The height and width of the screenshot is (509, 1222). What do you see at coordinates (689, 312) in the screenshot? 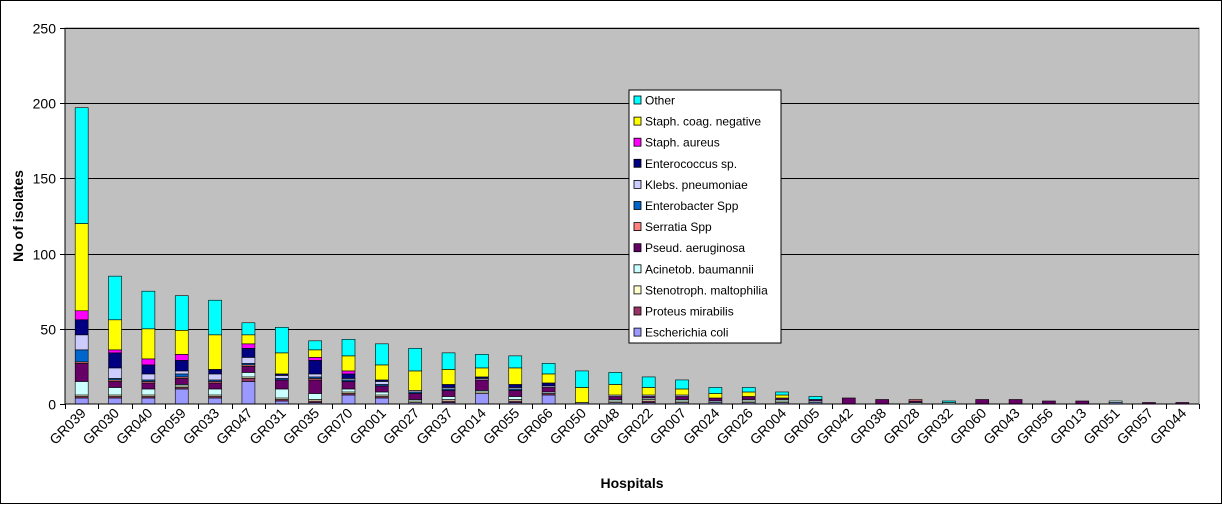
I see `legend-label: Proteus mirabilis` at bounding box center [689, 312].